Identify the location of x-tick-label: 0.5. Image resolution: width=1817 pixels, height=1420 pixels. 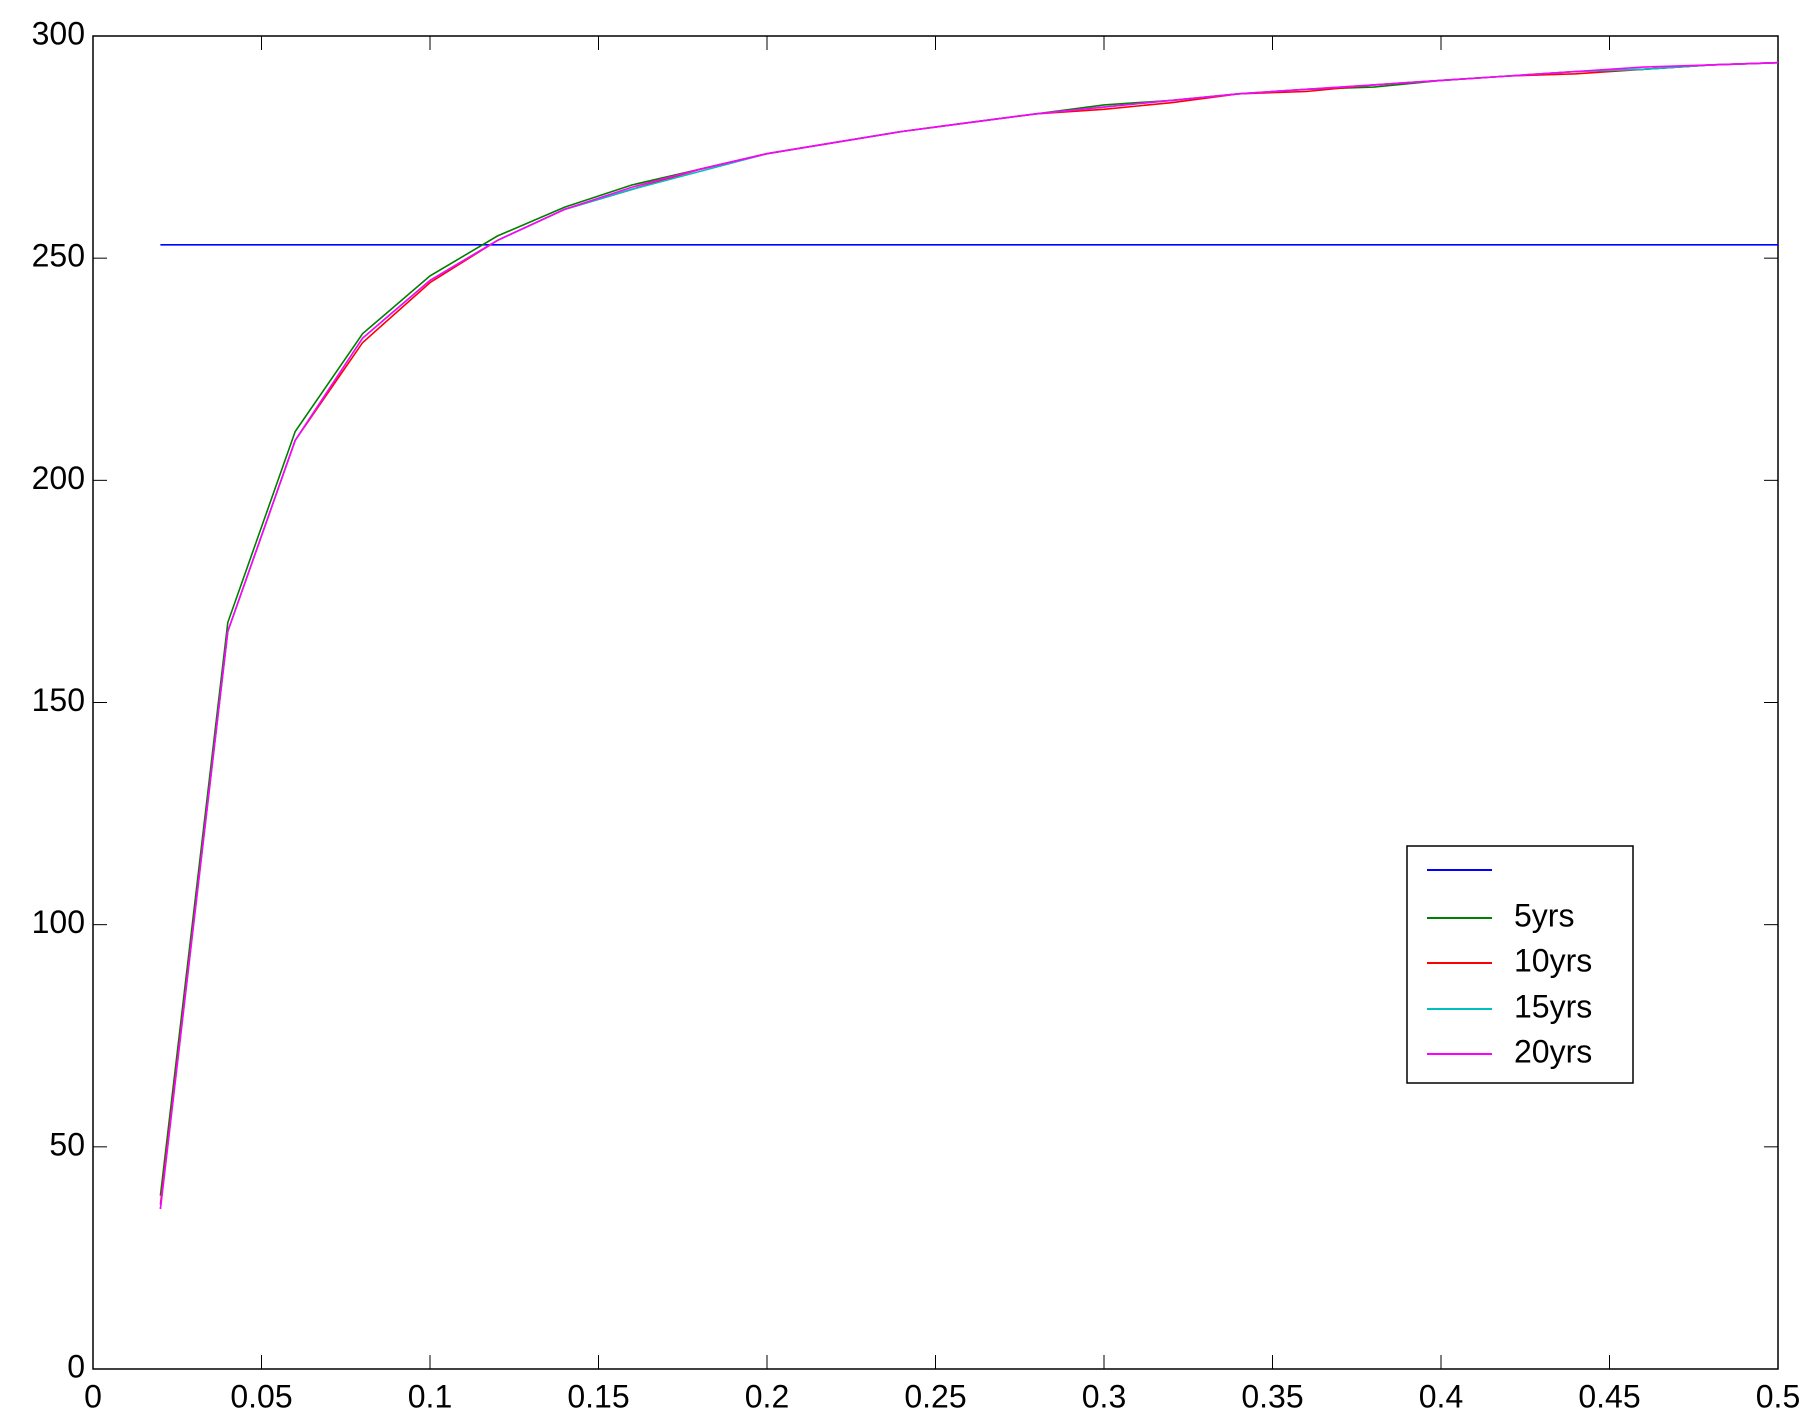
(1778, 1396).